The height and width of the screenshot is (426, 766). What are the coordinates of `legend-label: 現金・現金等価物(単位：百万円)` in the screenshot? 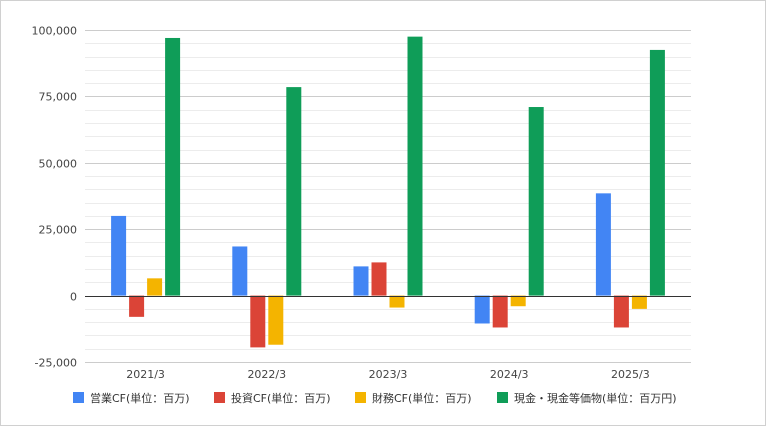 It's located at (595, 398).